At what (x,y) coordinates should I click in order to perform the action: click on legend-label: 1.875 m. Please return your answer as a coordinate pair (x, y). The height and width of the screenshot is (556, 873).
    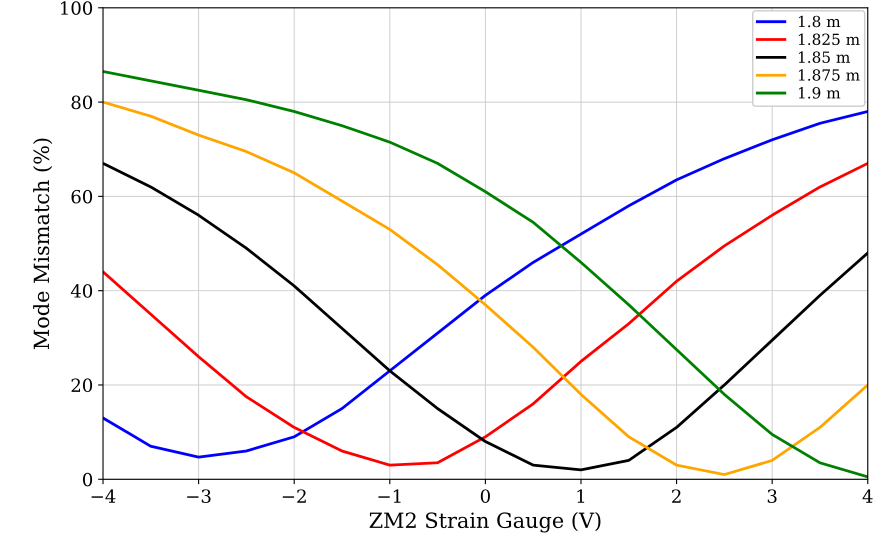
    Looking at the image, I should click on (829, 75).